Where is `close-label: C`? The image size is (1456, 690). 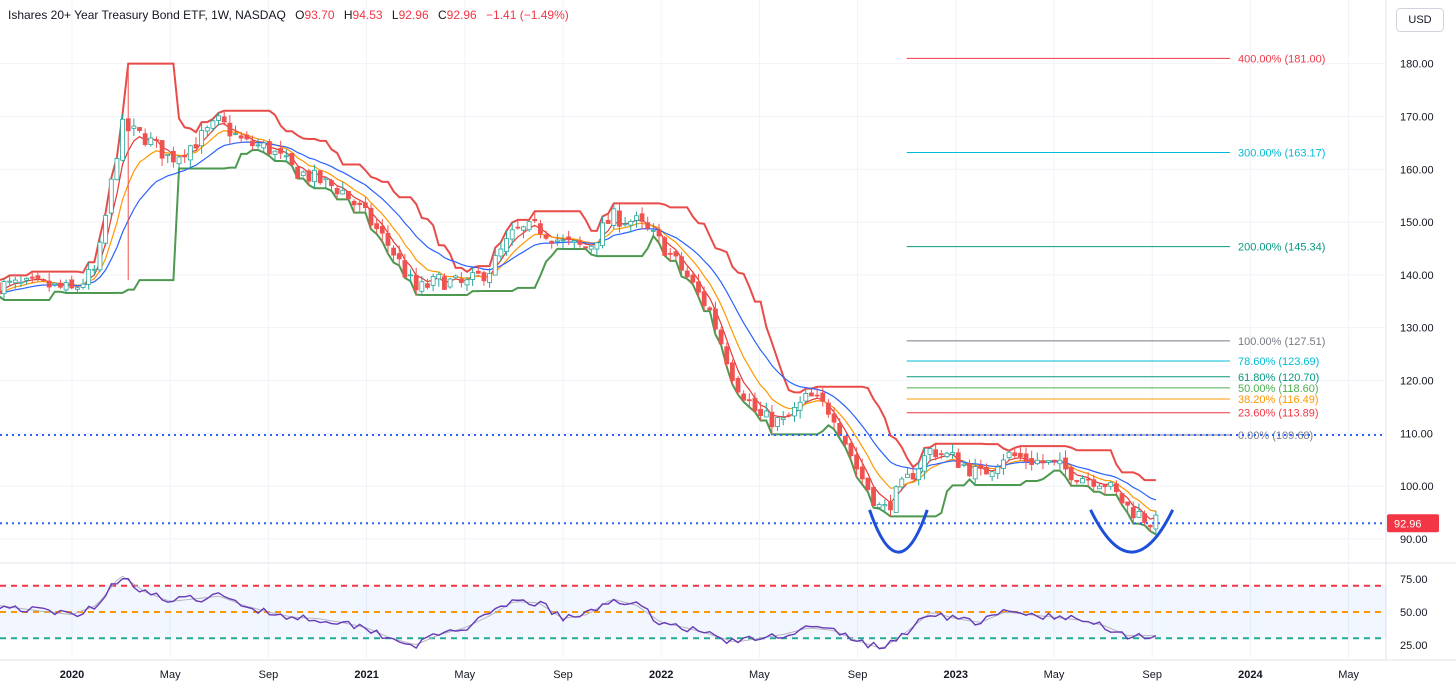
close-label: C is located at coordinates (442, 15).